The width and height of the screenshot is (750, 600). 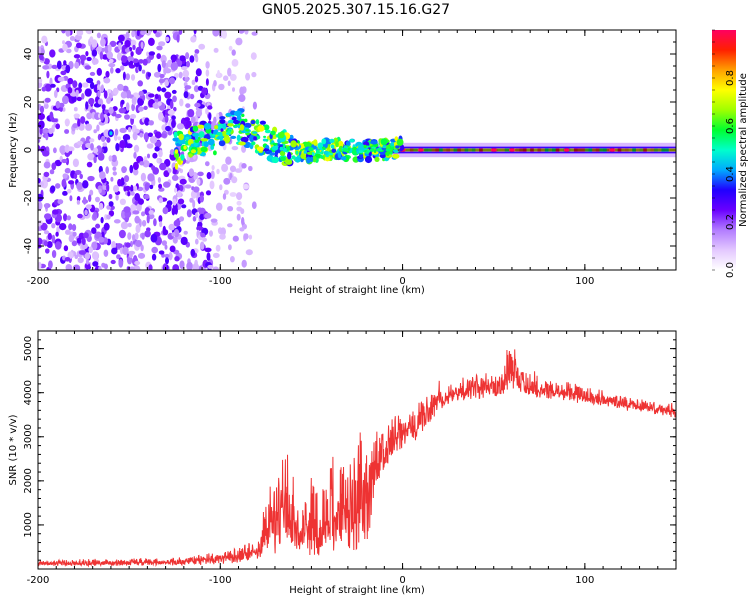 What do you see at coordinates (357, 290) in the screenshot?
I see `spectrogram-x-label: Height of straight line (km)` at bounding box center [357, 290].